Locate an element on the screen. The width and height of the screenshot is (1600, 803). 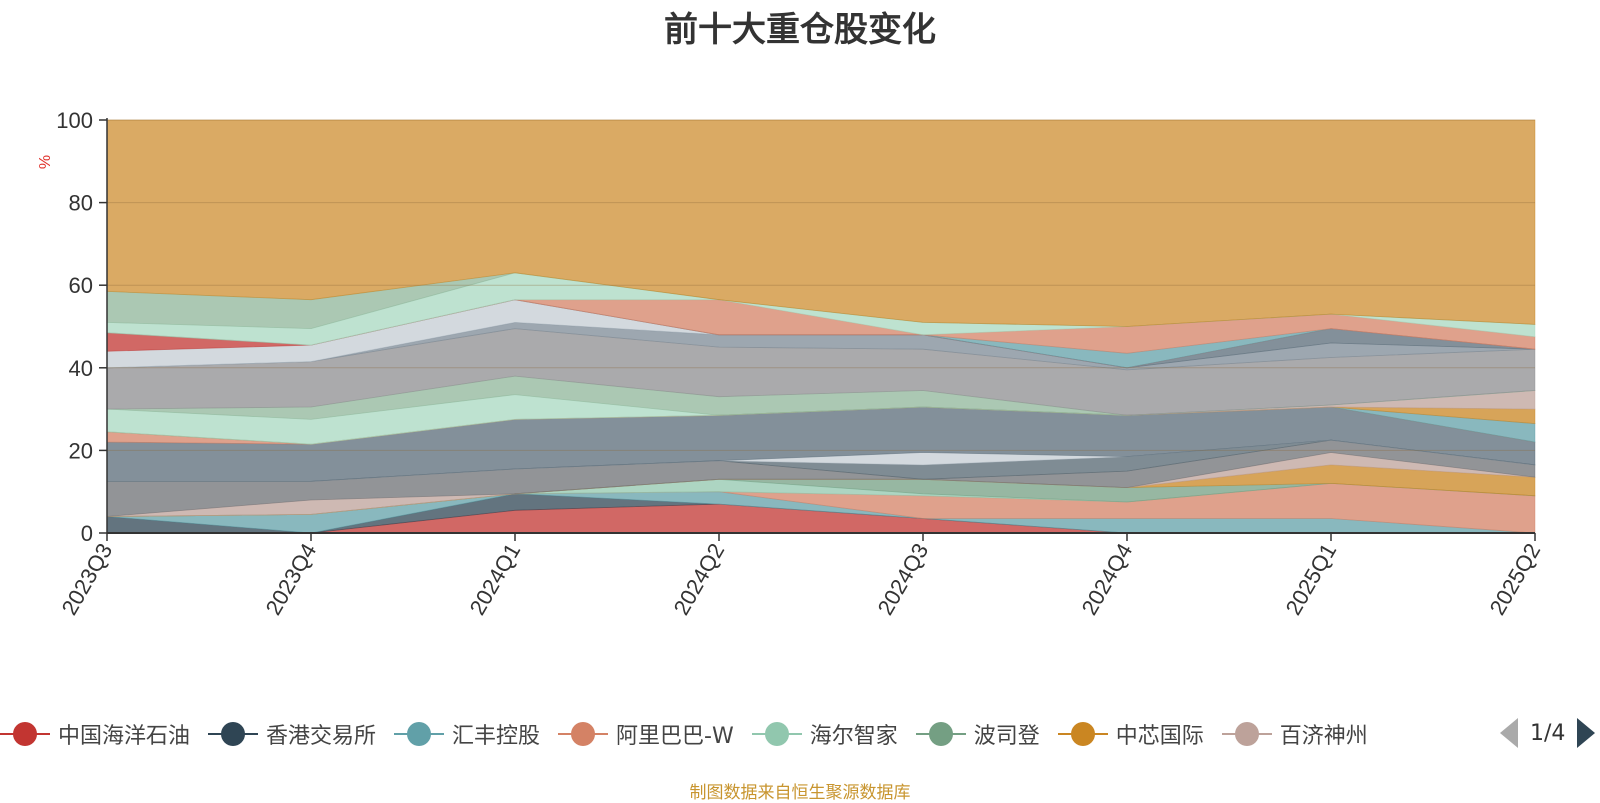
page-prev-icon is located at coordinates (1509, 733).